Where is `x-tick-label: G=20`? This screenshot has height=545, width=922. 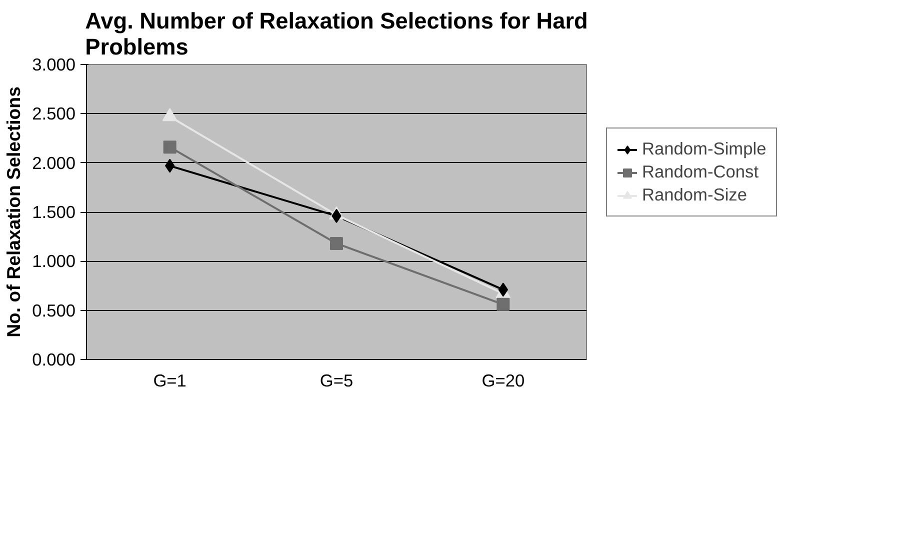
x-tick-label: G=20 is located at coordinates (503, 380).